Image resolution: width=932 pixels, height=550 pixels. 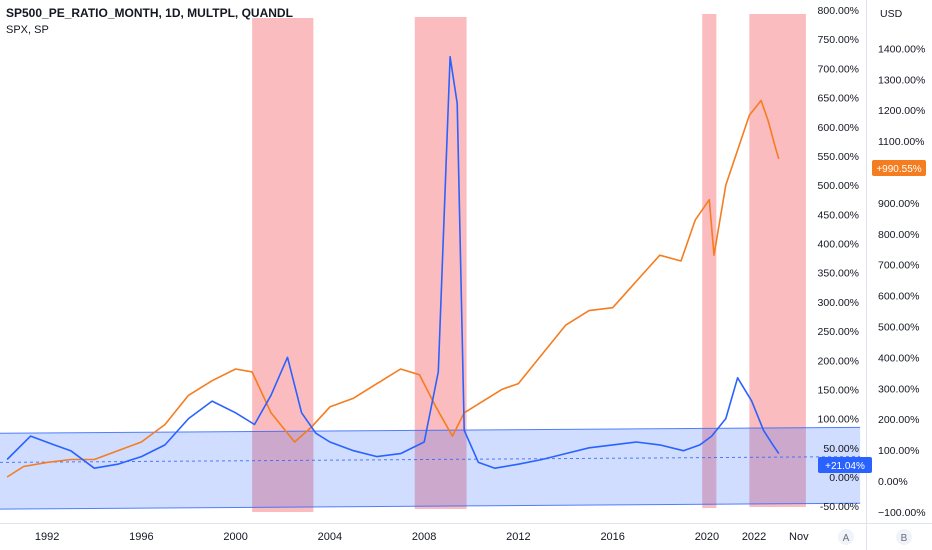 What do you see at coordinates (898, 420) in the screenshot?
I see `y-tick-usd: 200.00%` at bounding box center [898, 420].